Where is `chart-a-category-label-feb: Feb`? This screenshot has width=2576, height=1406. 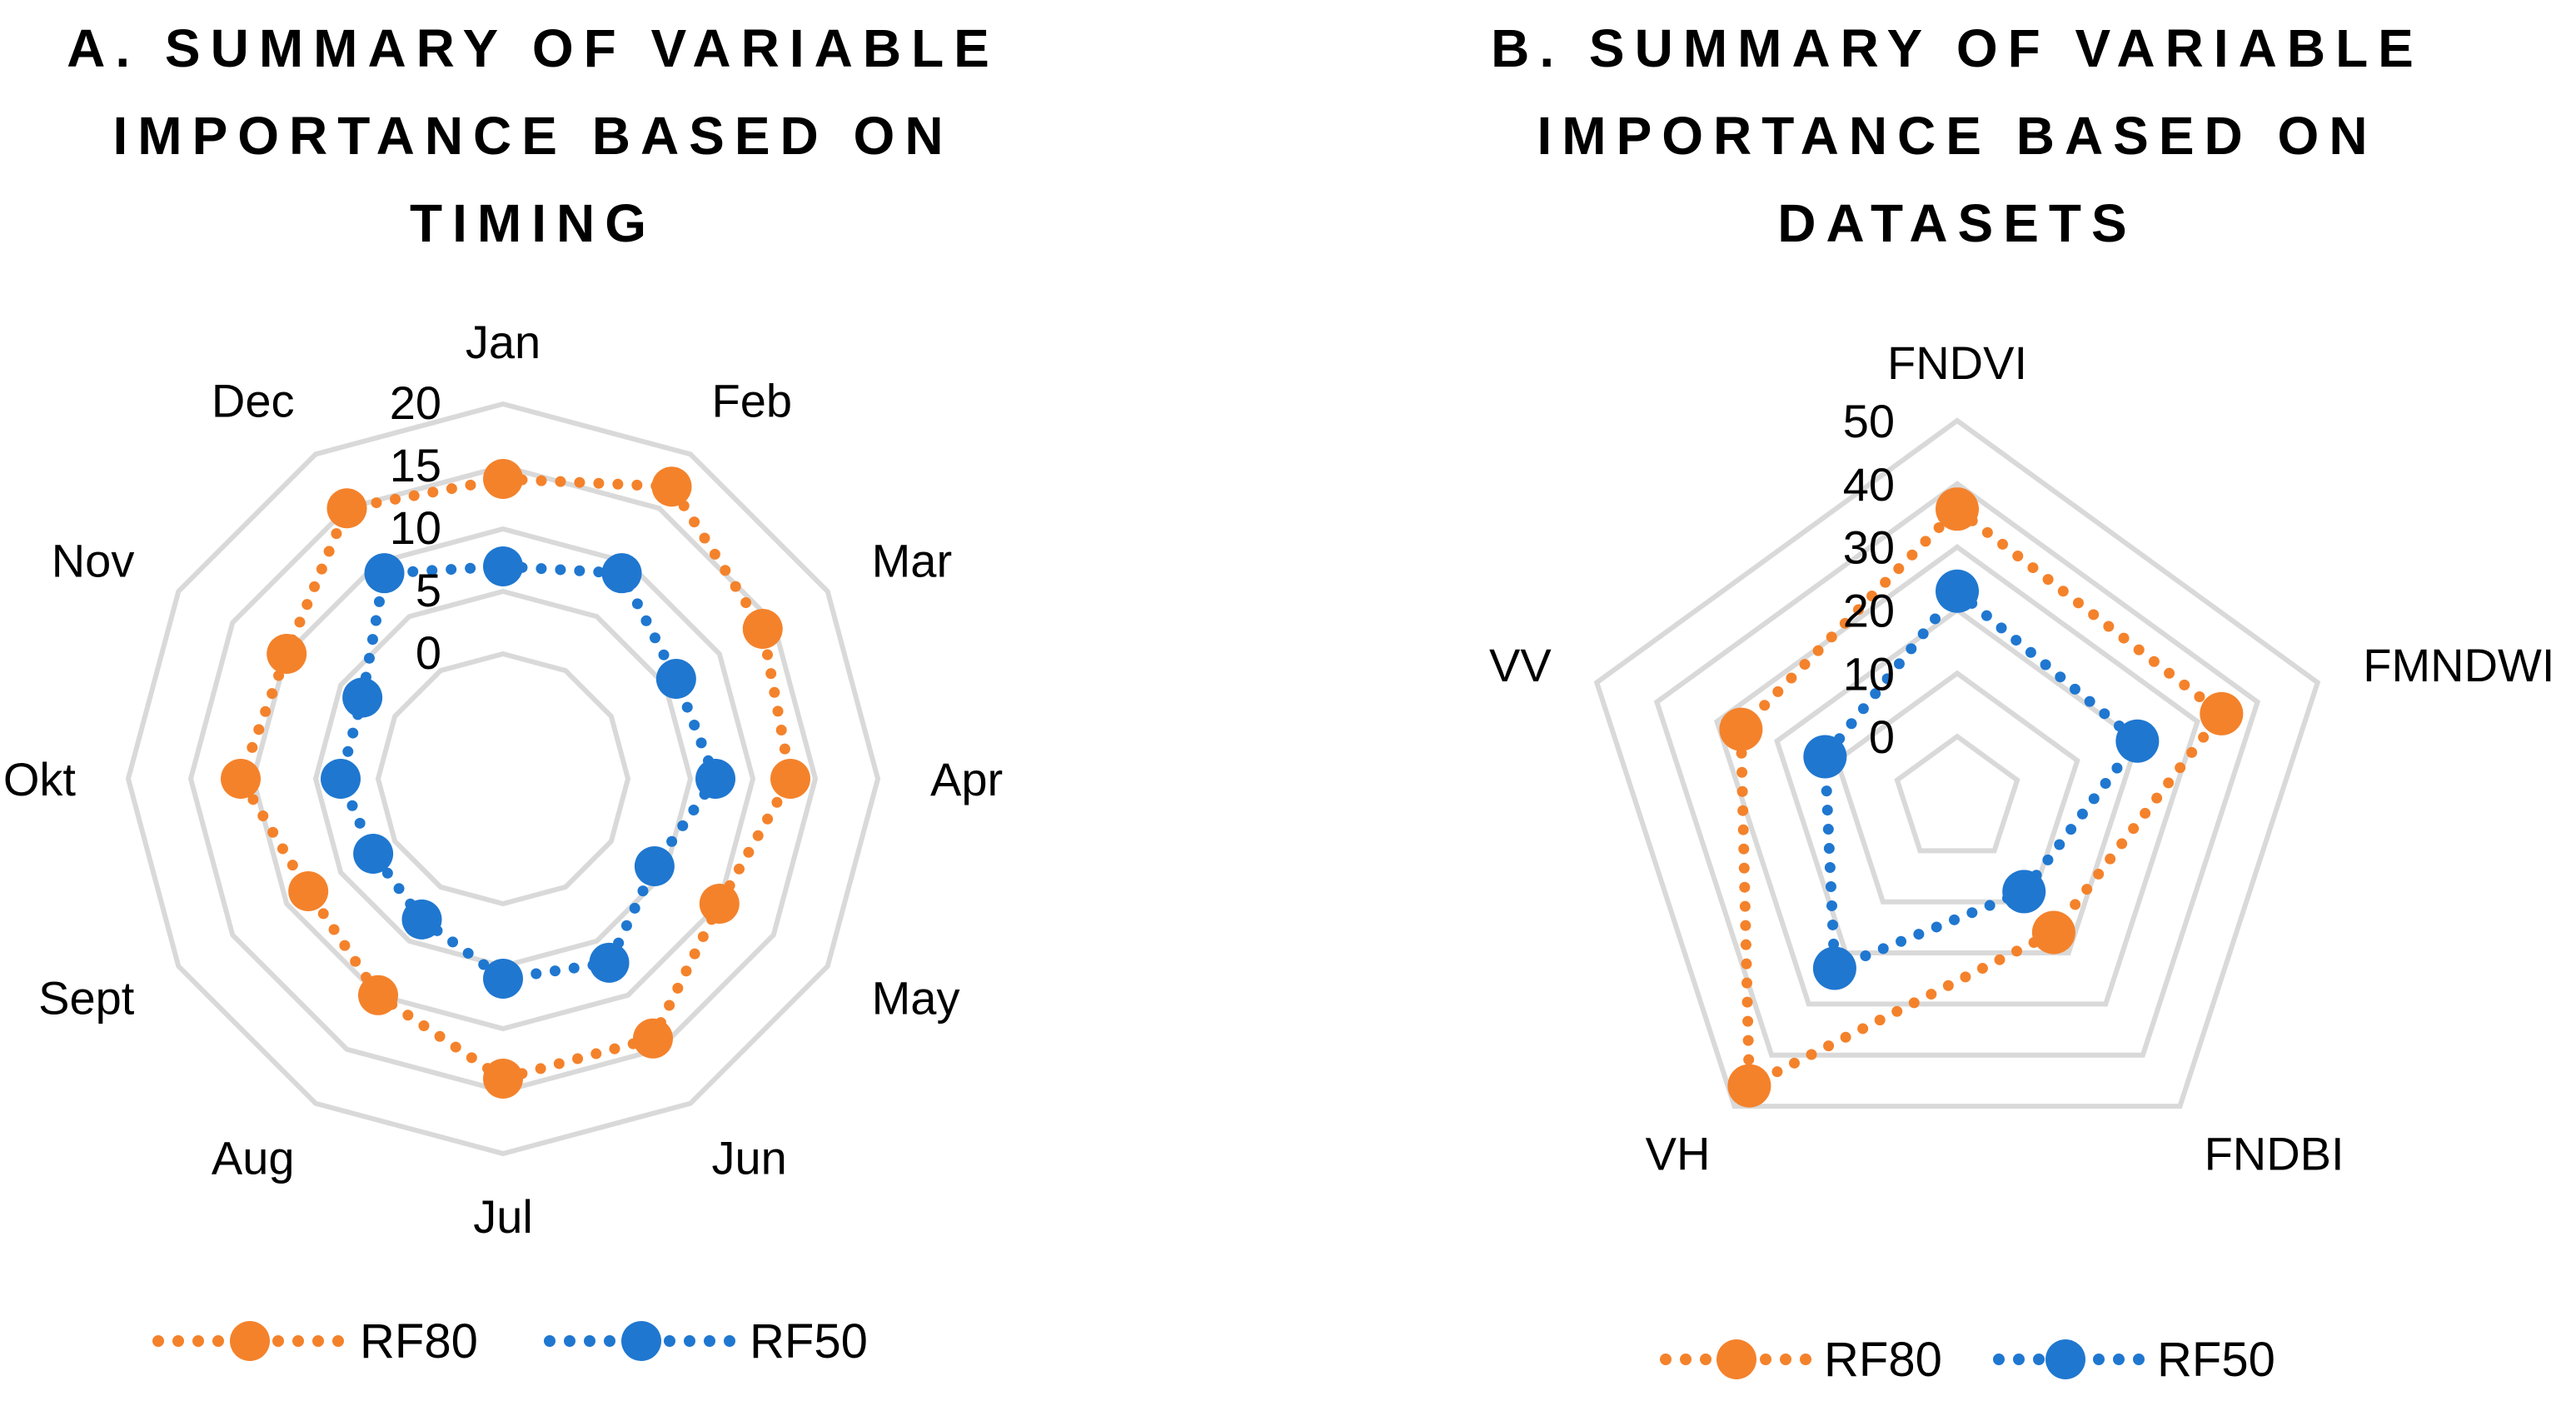 chart-a-category-label-feb: Feb is located at coordinates (753, 400).